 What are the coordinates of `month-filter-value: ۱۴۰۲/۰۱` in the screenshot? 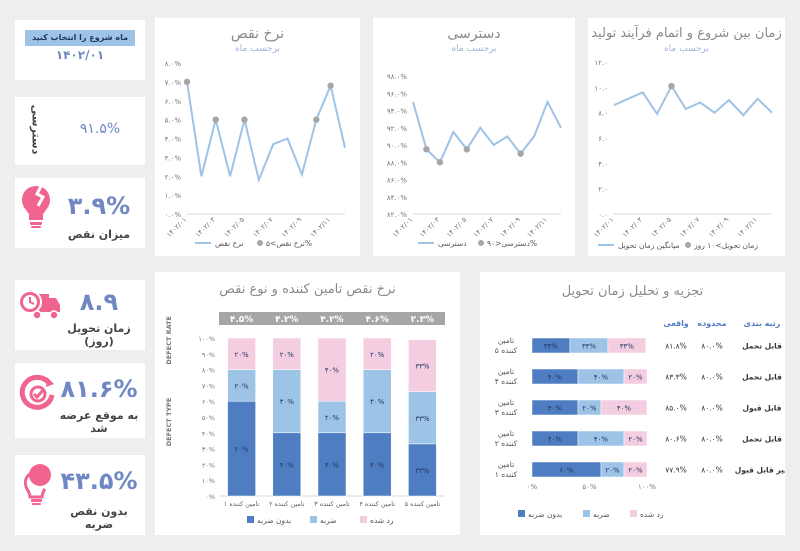 It's located at (80, 55).